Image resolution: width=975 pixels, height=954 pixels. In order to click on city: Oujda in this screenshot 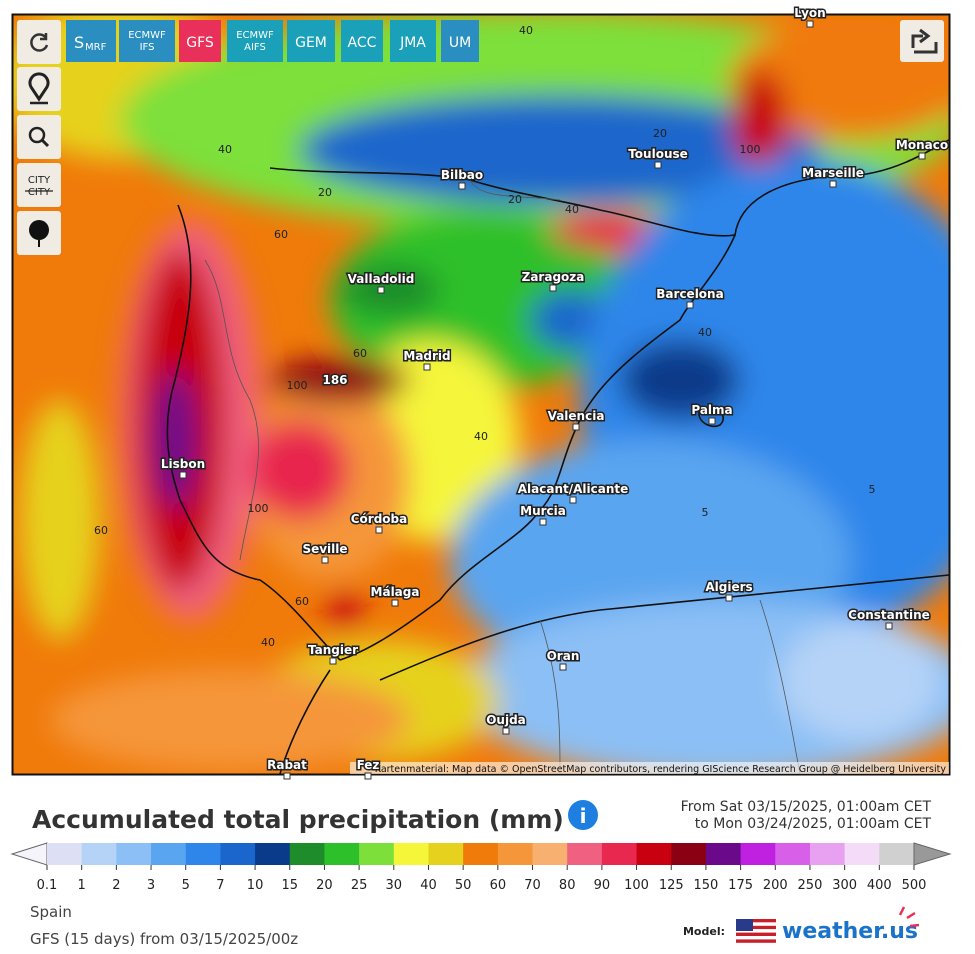, I will do `click(506, 723)`.